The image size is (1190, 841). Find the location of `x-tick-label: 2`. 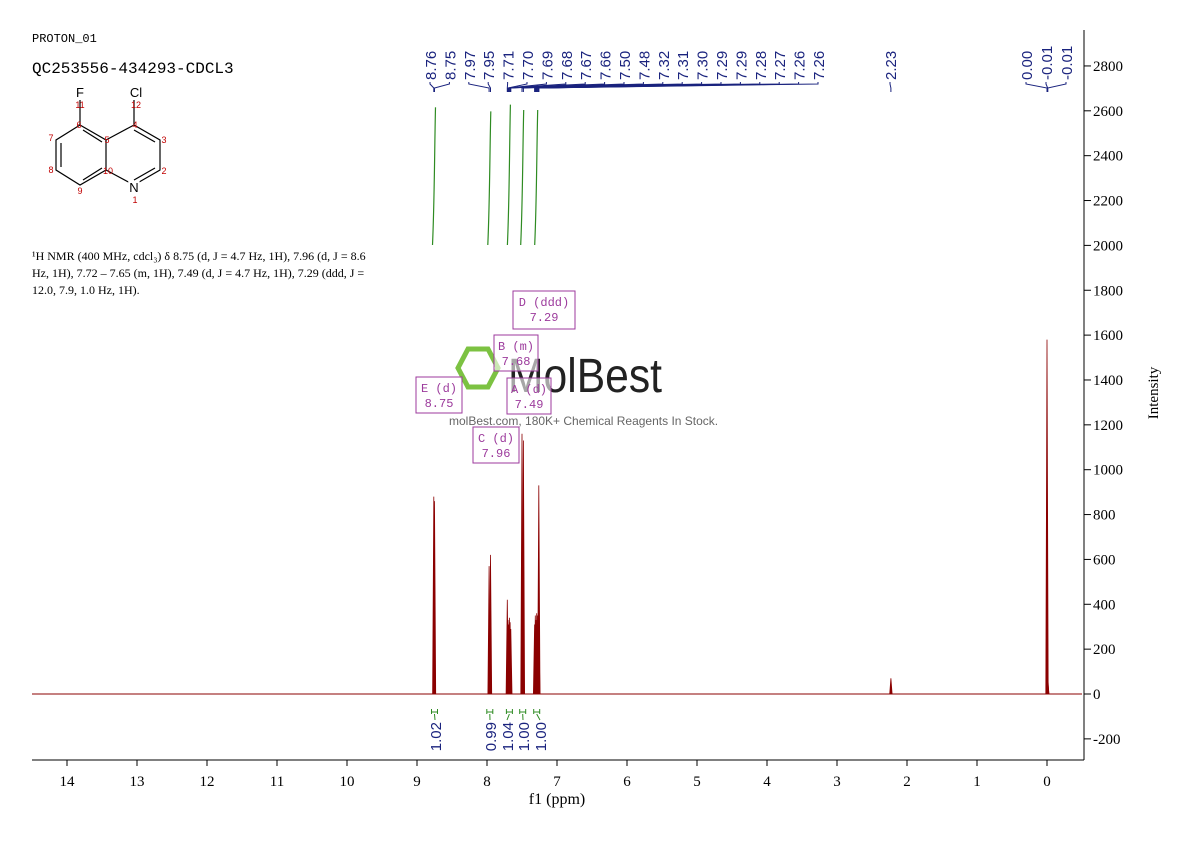

x-tick-label: 2 is located at coordinates (907, 782).